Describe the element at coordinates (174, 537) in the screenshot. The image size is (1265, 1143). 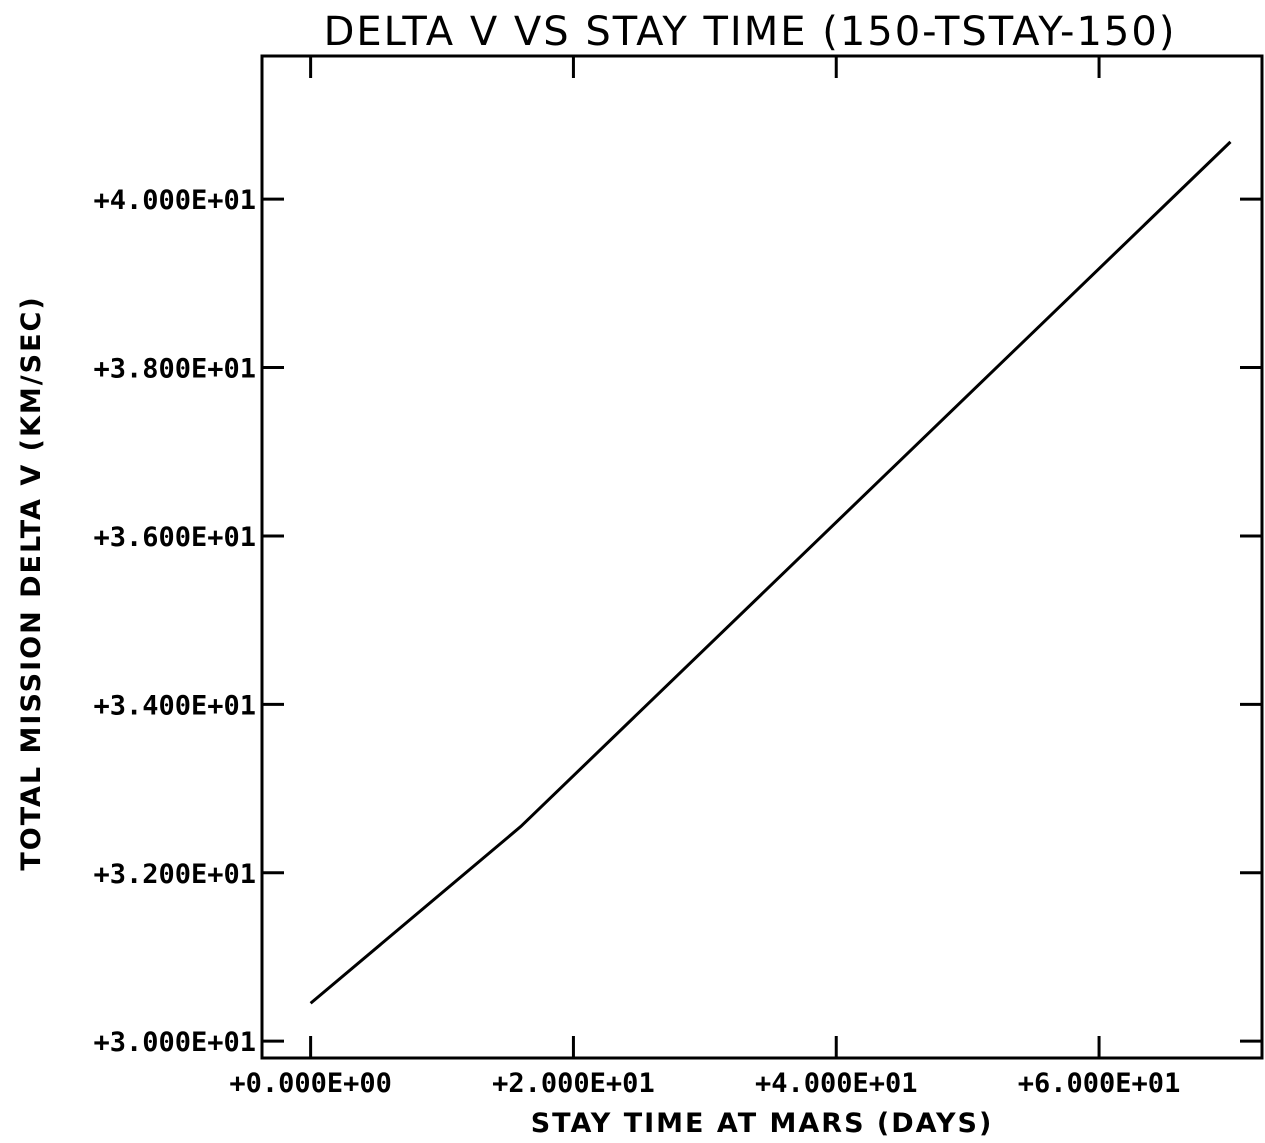
I see `y-tick-label: +3.600E+01` at that location.